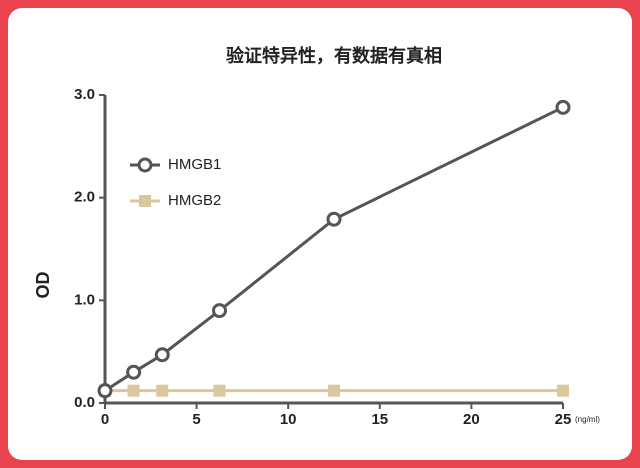 This screenshot has height=468, width=640. I want to click on y-tick-label: 3.0, so click(84, 94).